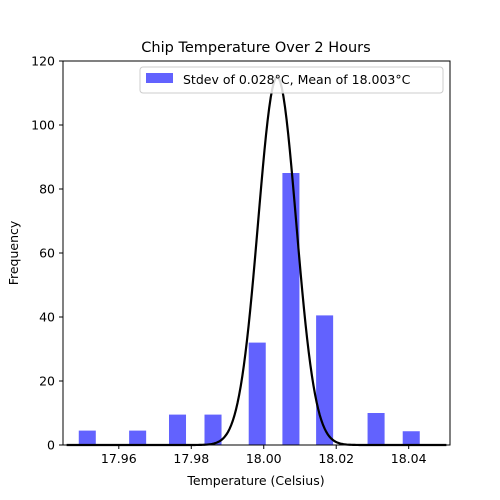 The height and width of the screenshot is (500, 500). I want to click on y-tick-label: 100, so click(43, 125).